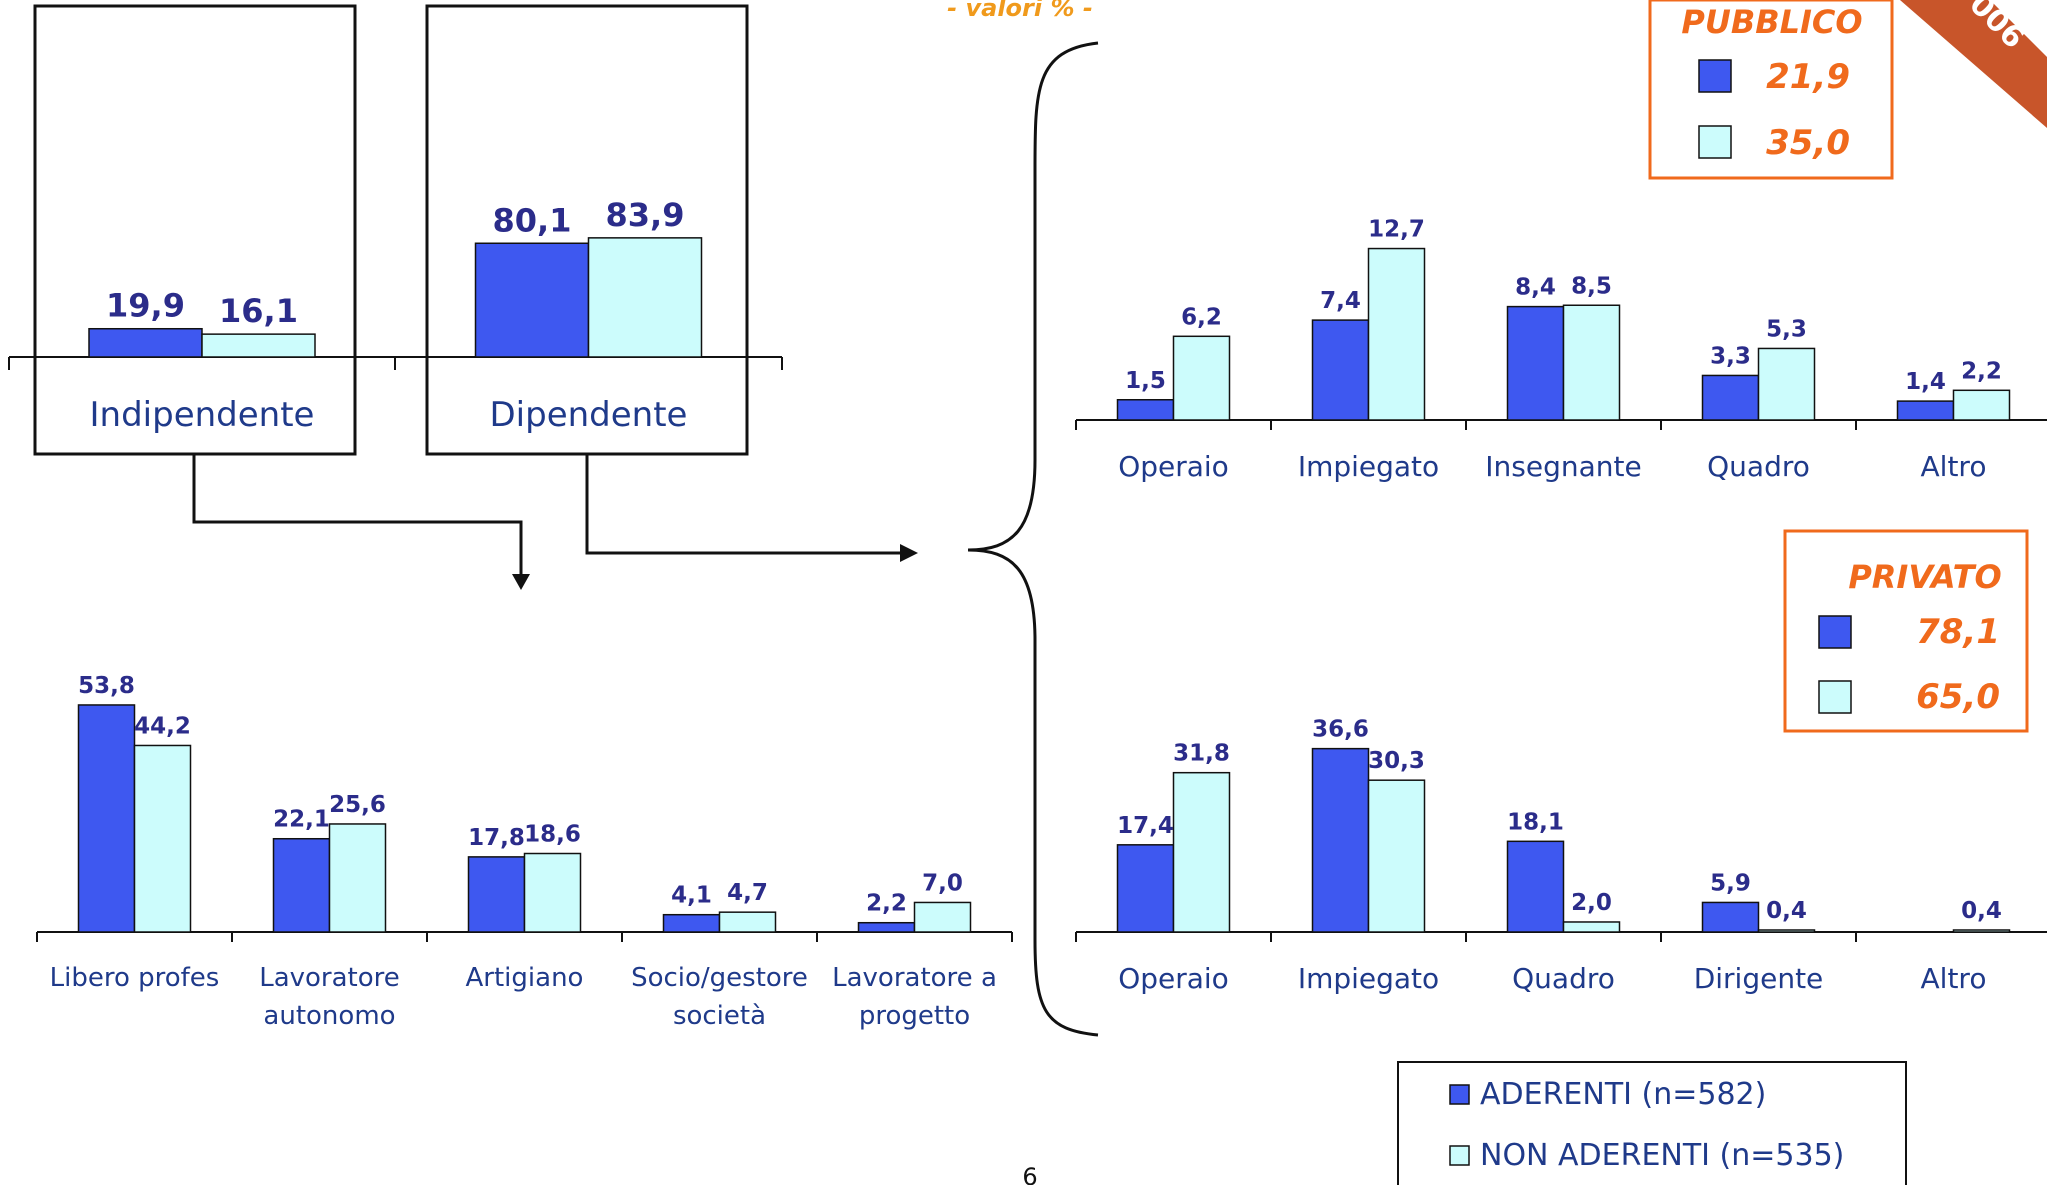 Image resolution: width=2047 pixels, height=1185 pixels. Describe the element at coordinates (1535, 288) in the screenshot. I see `pubblico-value-label: 8,4` at that location.